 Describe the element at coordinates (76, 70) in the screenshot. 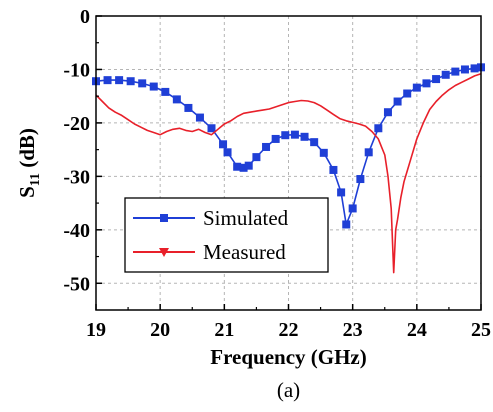

I see `y-tick-label: -10` at that location.